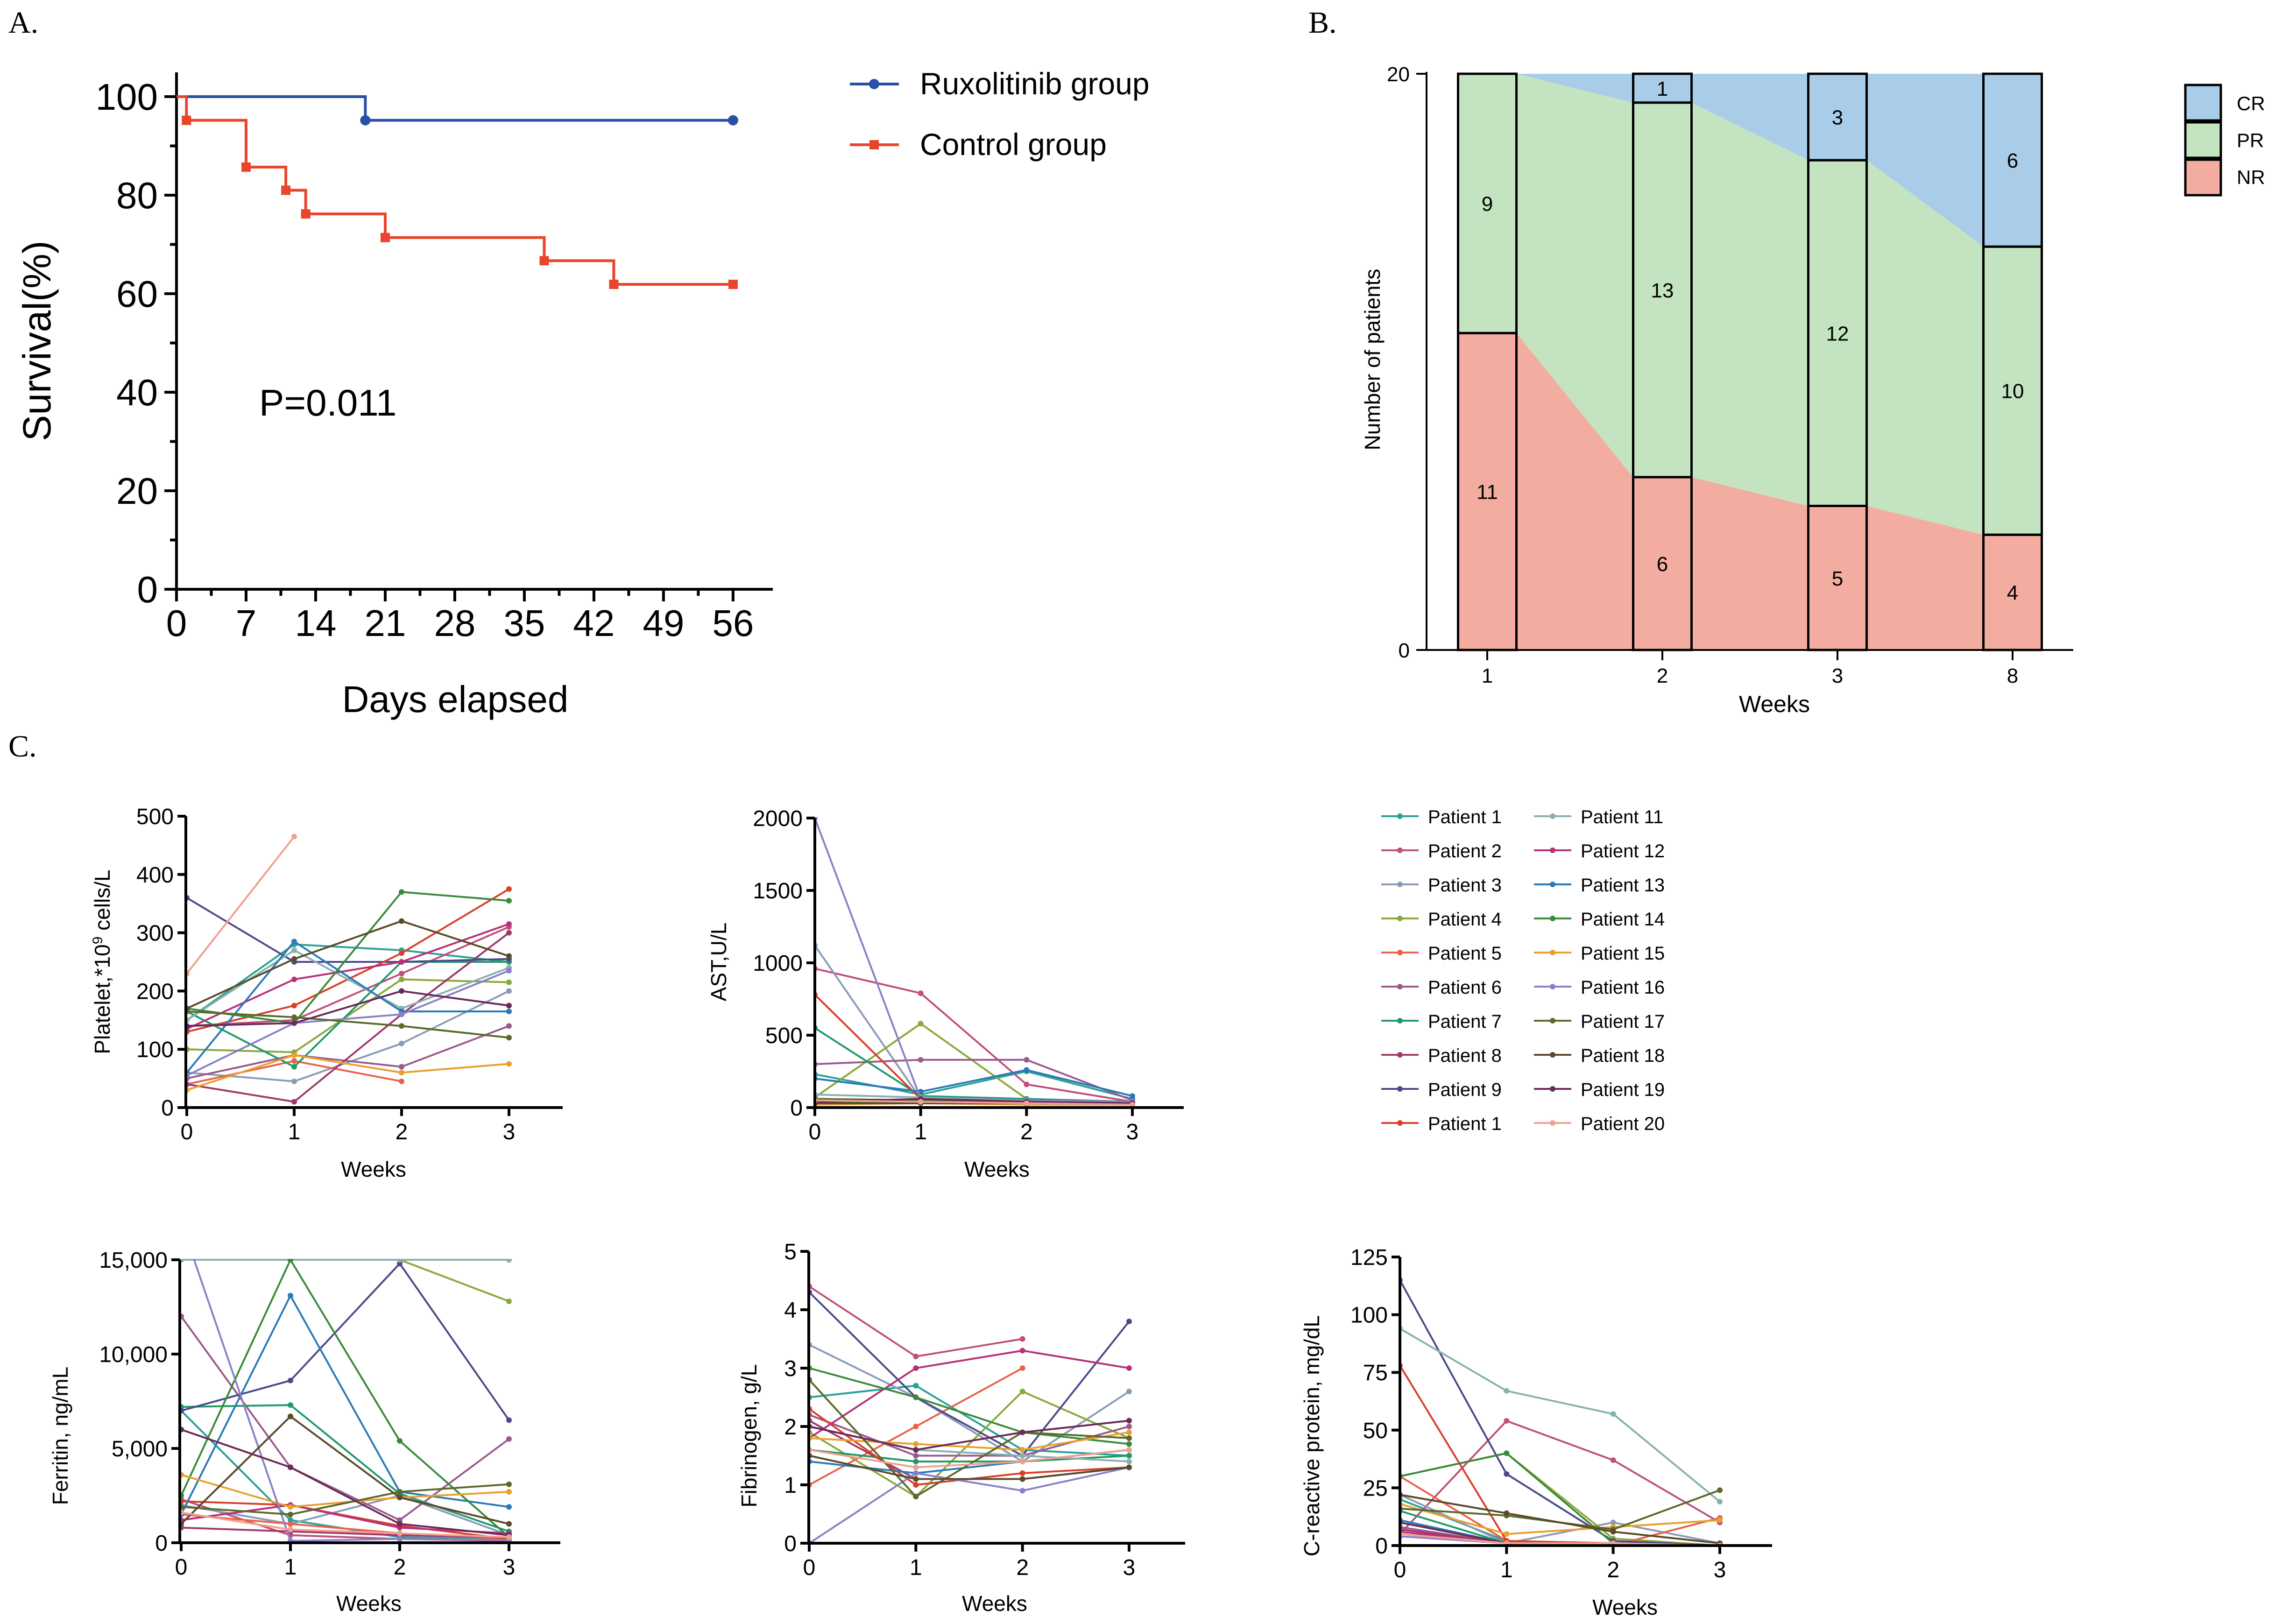 The height and width of the screenshot is (1624, 2275). What do you see at coordinates (155, 933) in the screenshot?
I see `platelet-ytick-label: 300` at bounding box center [155, 933].